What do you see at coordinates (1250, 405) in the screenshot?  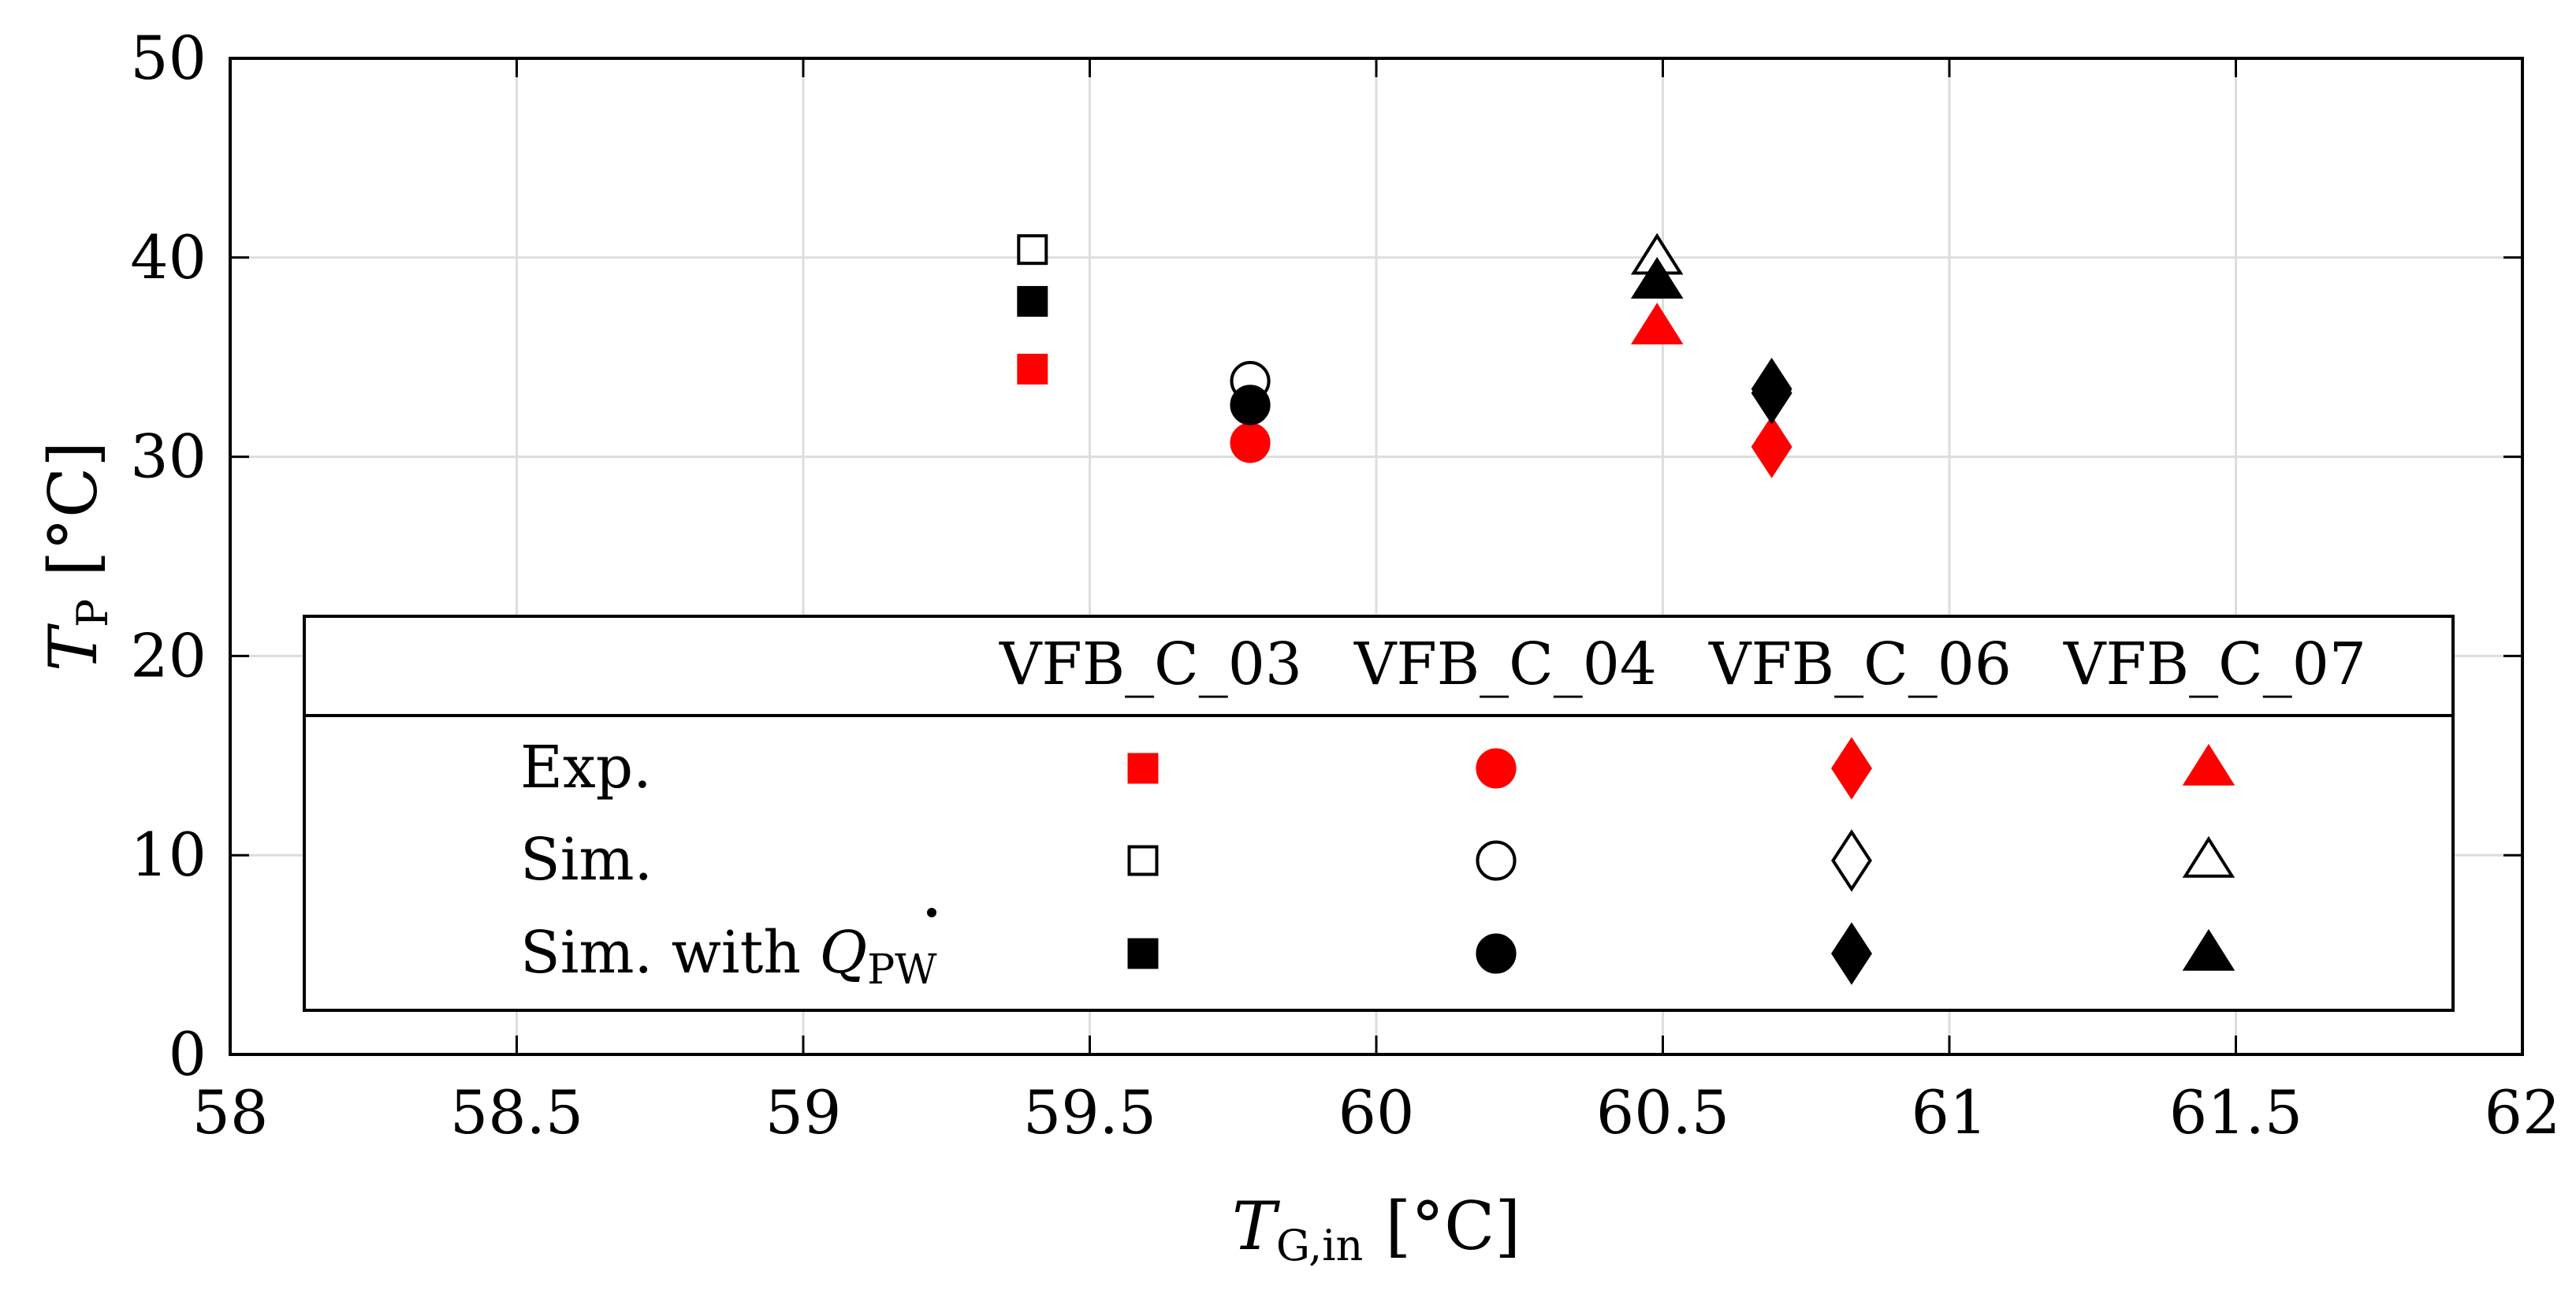 I see `point-vfb-c-04-sim-qpw` at bounding box center [1250, 405].